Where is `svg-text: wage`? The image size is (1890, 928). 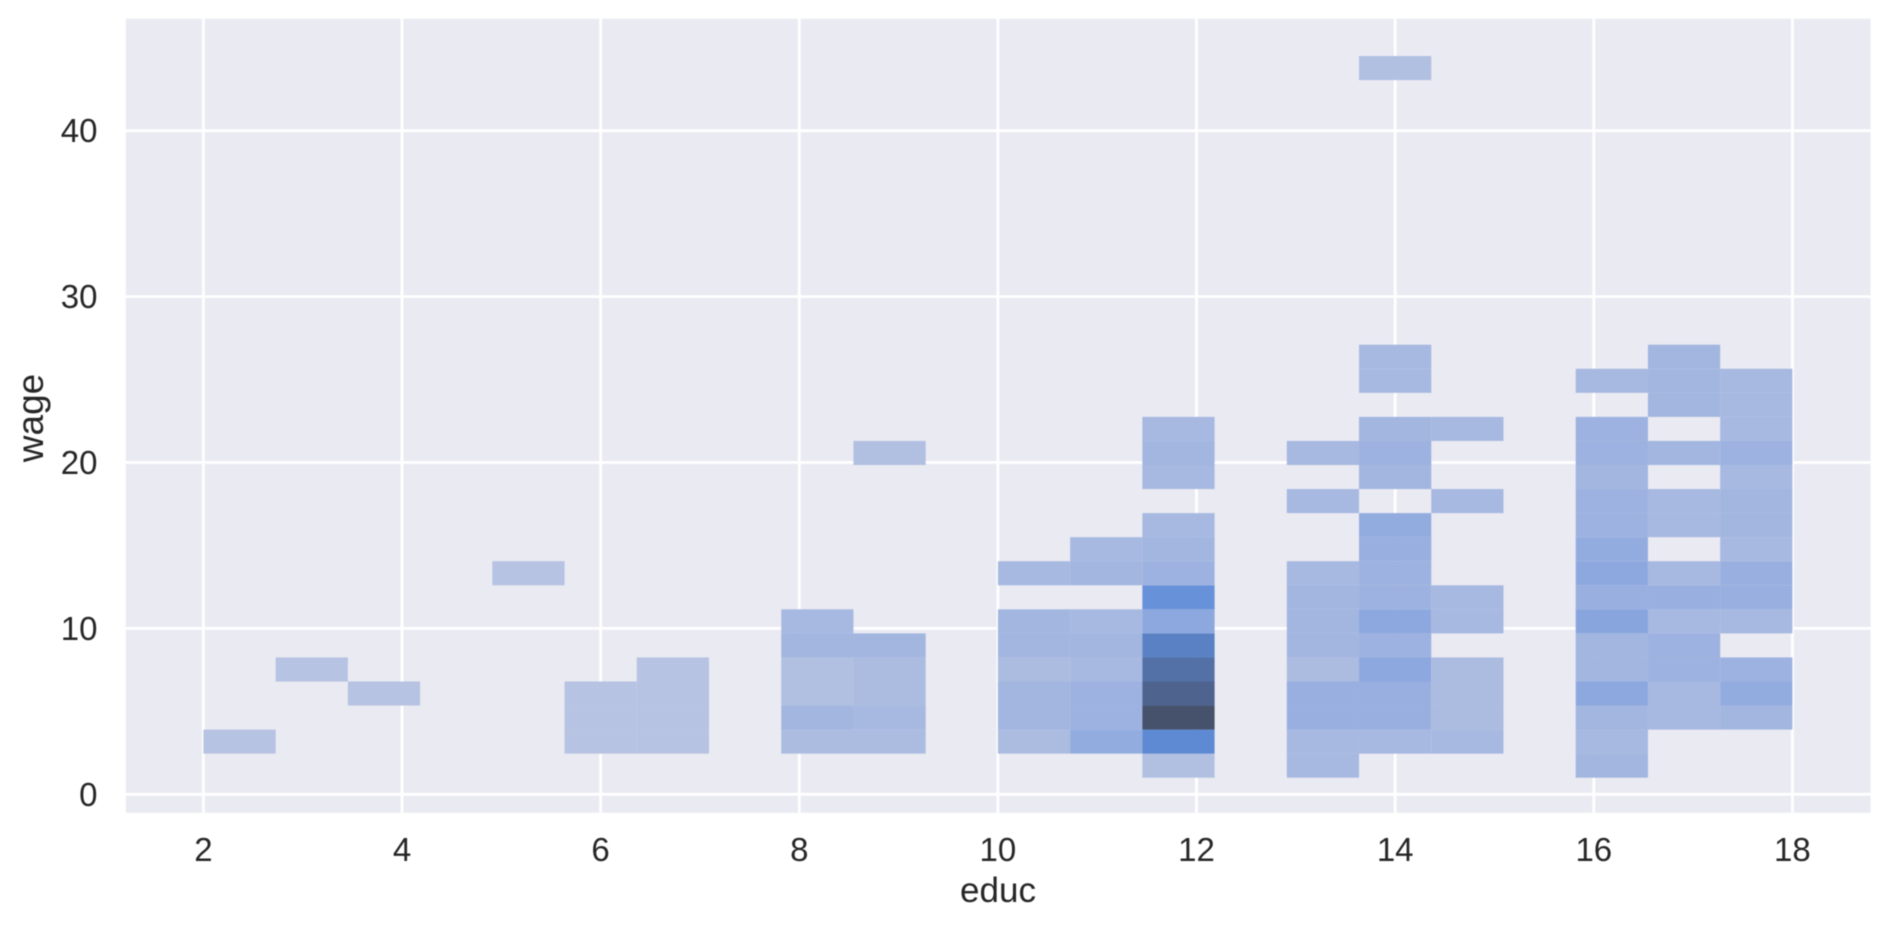
svg-text: wage is located at coordinates (30, 418).